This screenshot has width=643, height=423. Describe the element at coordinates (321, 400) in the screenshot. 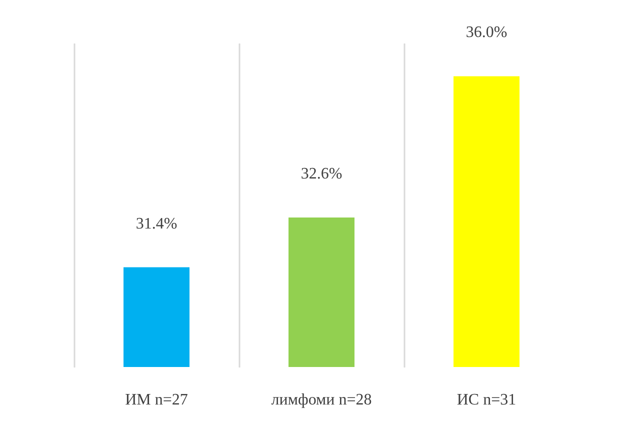

I see `x-tick-label: лимфоми n=28` at that location.